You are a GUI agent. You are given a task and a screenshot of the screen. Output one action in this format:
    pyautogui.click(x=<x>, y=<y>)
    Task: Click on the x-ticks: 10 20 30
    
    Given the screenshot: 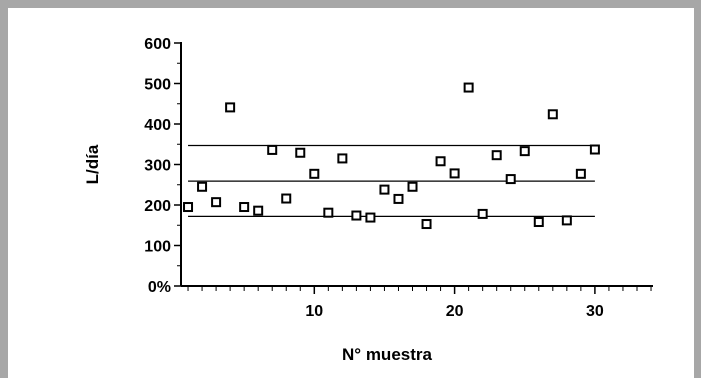 What is the action you would take?
    pyautogui.click(x=419, y=303)
    